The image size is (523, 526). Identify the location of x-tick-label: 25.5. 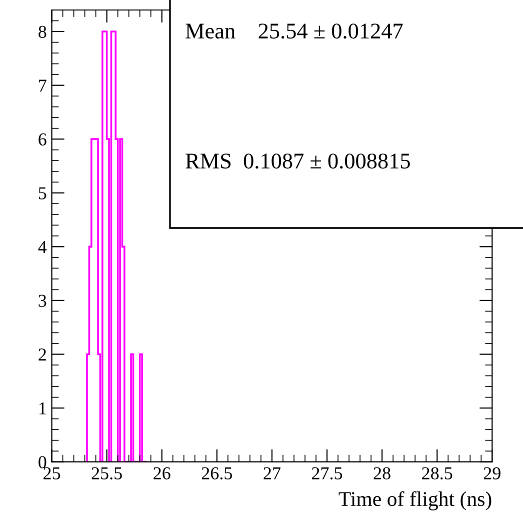
(107, 473).